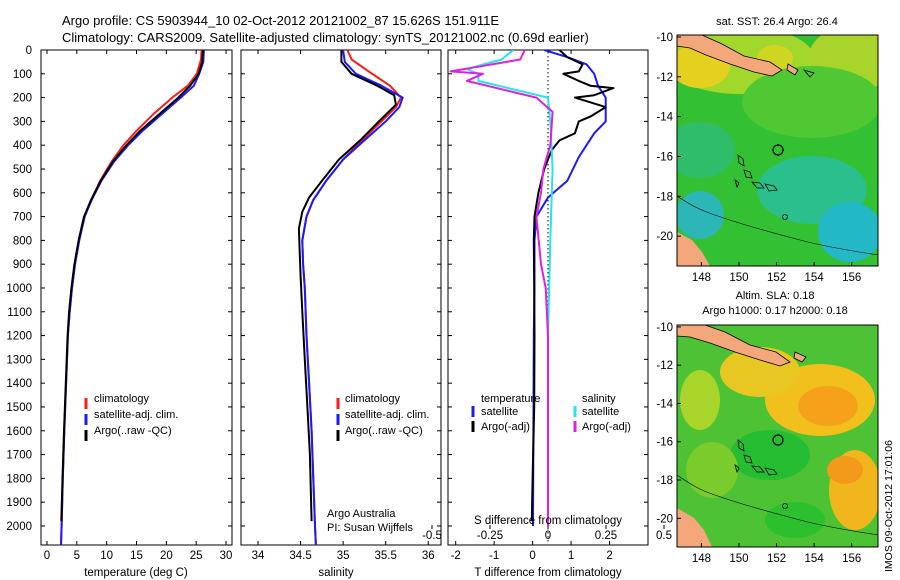  What do you see at coordinates (664, 536) in the screenshot?
I see `s-diff-tick-label: 0.5` at bounding box center [664, 536].